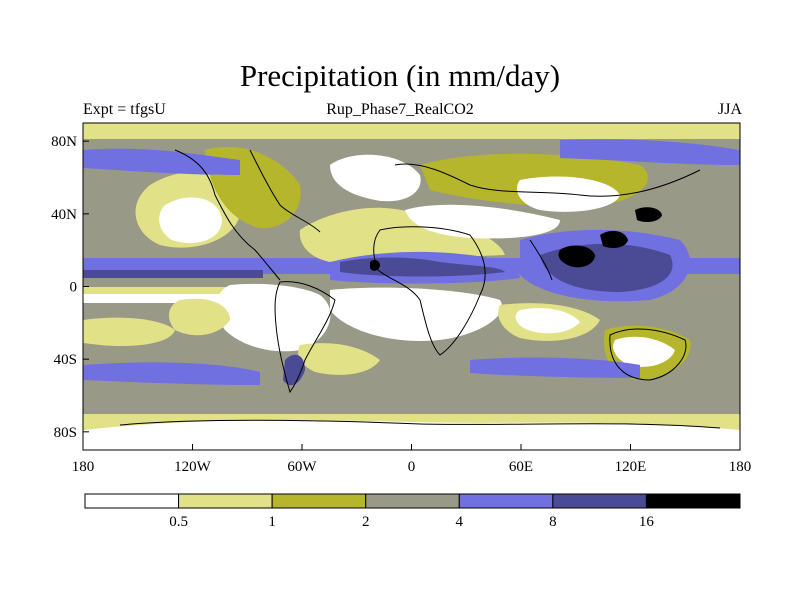 The width and height of the screenshot is (800, 600). What do you see at coordinates (521, 467) in the screenshot?
I see `x-tick-label: 60E` at bounding box center [521, 467].